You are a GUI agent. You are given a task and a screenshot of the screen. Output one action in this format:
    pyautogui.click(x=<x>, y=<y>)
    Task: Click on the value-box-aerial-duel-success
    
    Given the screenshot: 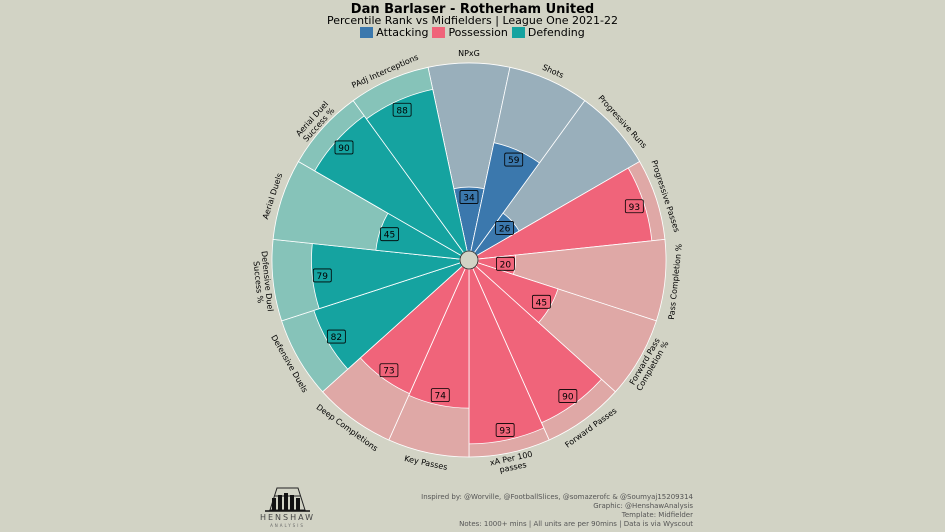 What is the action you would take?
    pyautogui.click(x=344, y=147)
    